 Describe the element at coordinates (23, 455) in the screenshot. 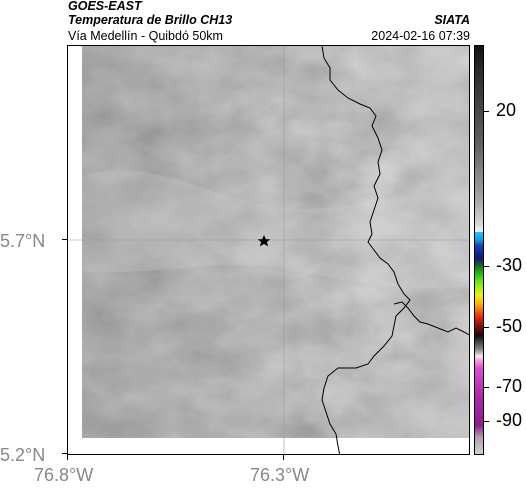

I see `lat-tick-label: 5.2°N` at that location.